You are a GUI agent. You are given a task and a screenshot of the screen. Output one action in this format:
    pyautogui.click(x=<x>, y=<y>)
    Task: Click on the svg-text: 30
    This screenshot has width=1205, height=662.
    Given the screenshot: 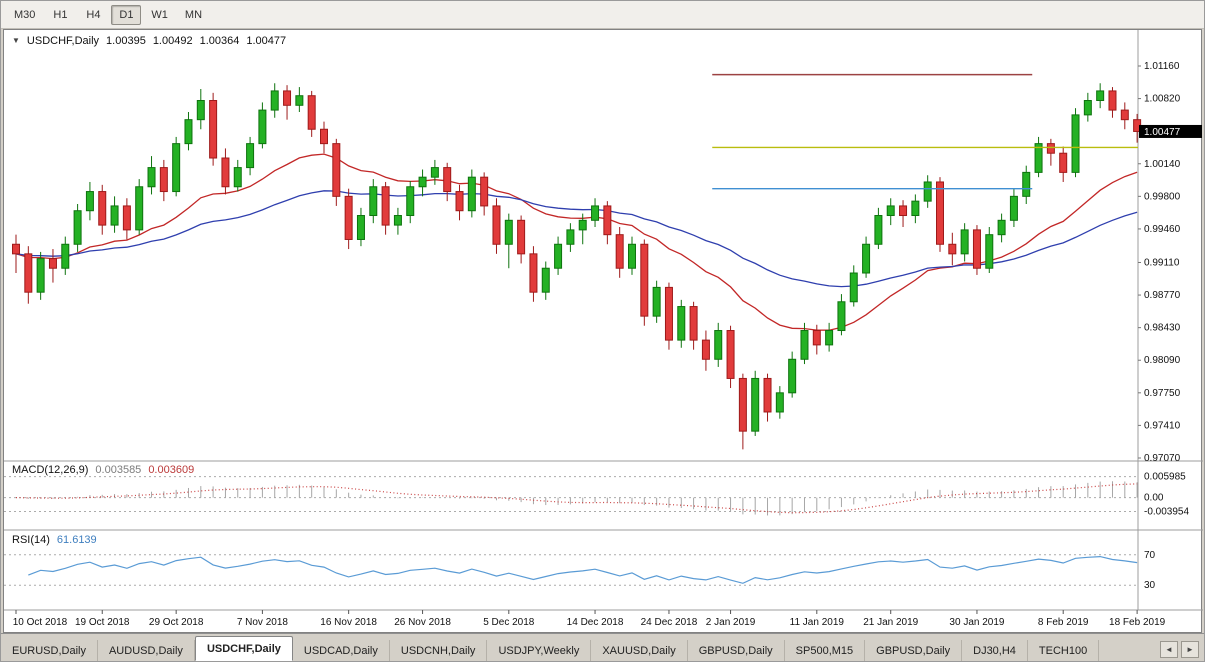 What is the action you would take?
    pyautogui.click(x=1150, y=585)
    